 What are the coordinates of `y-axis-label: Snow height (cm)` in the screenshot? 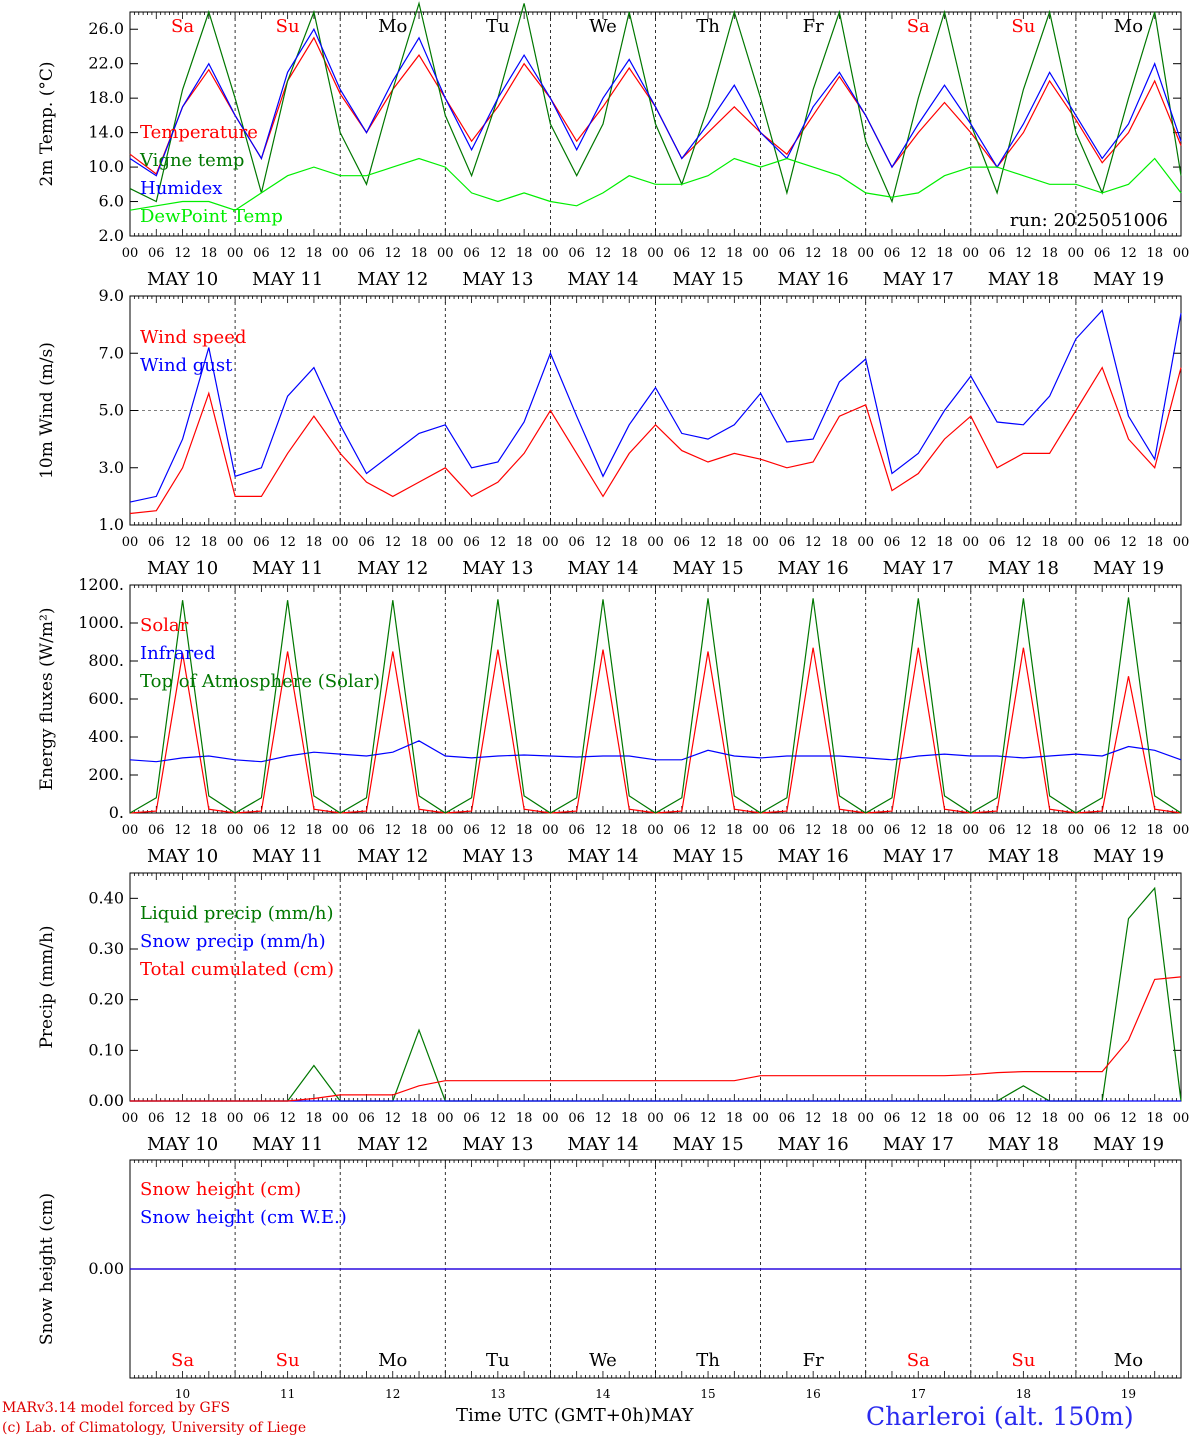 It's located at (47, 1269).